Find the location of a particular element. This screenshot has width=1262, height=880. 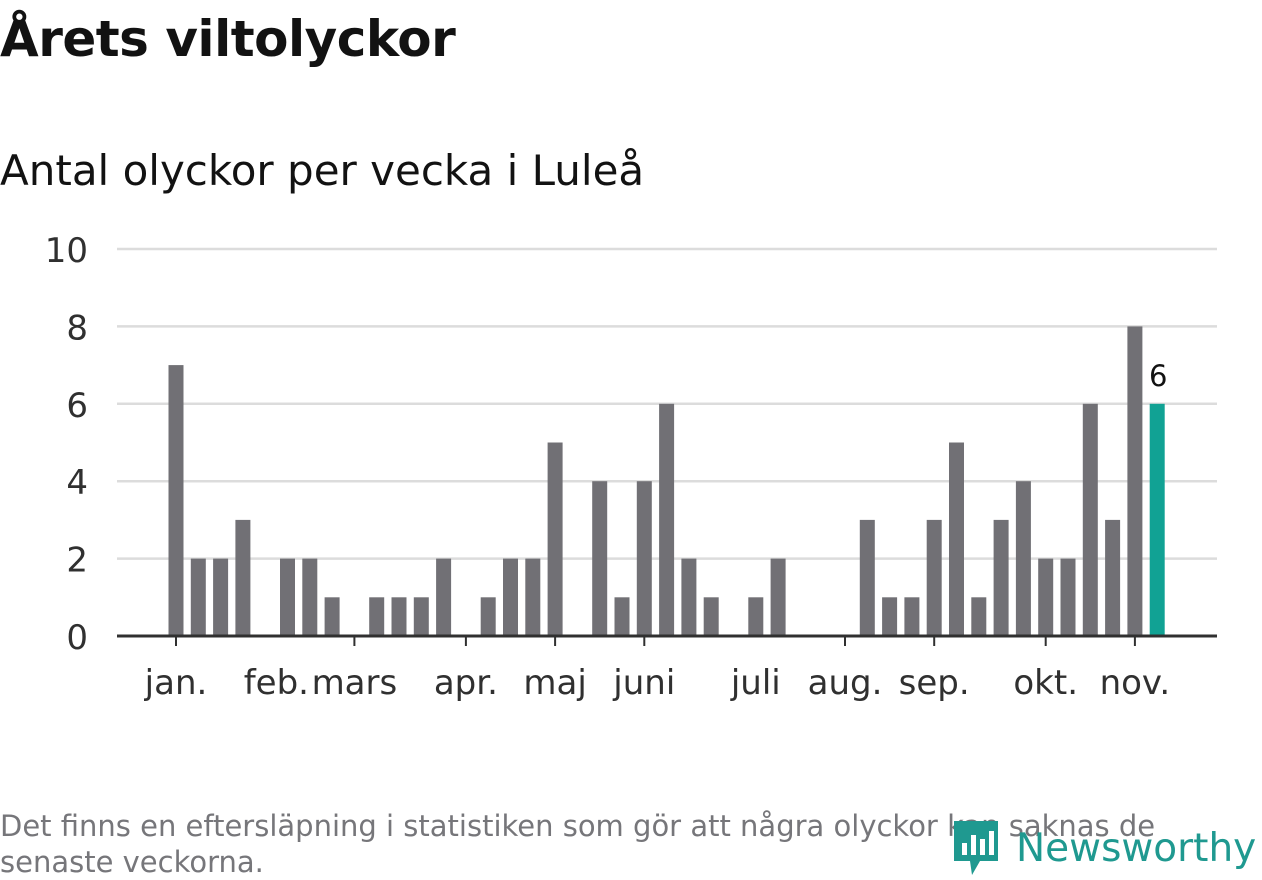

y-tick-label: 0 is located at coordinates (77, 638).